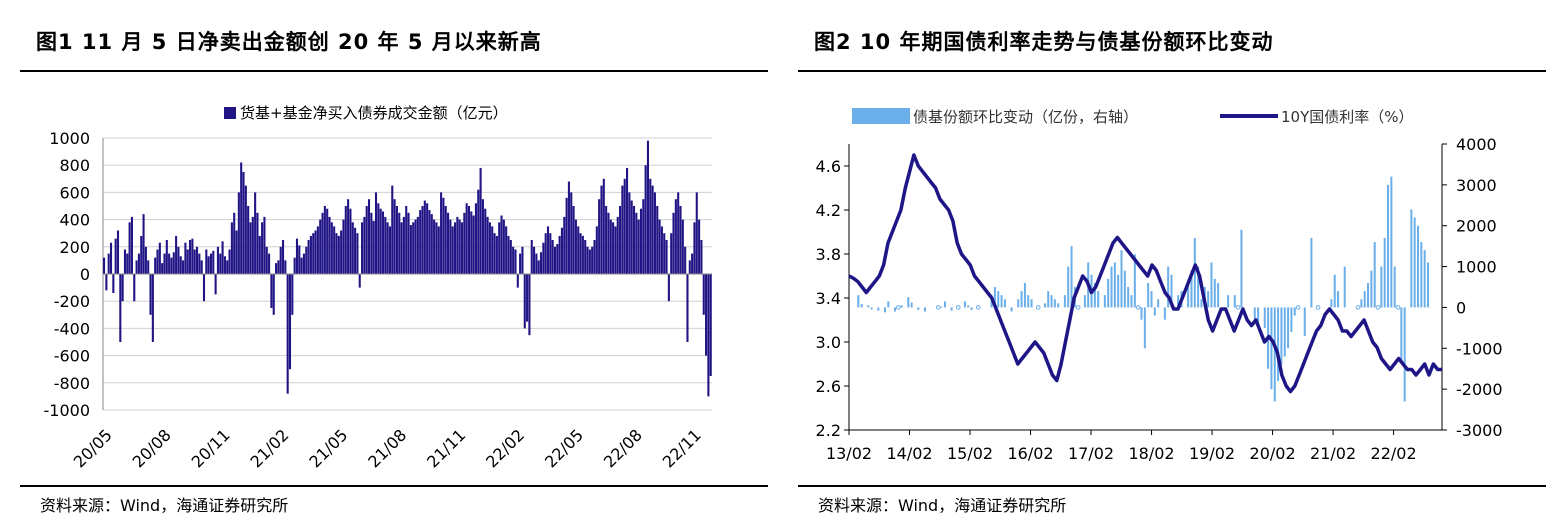 The width and height of the screenshot is (1556, 527). I want to click on right-tick-label: 0, so click(1461, 307).